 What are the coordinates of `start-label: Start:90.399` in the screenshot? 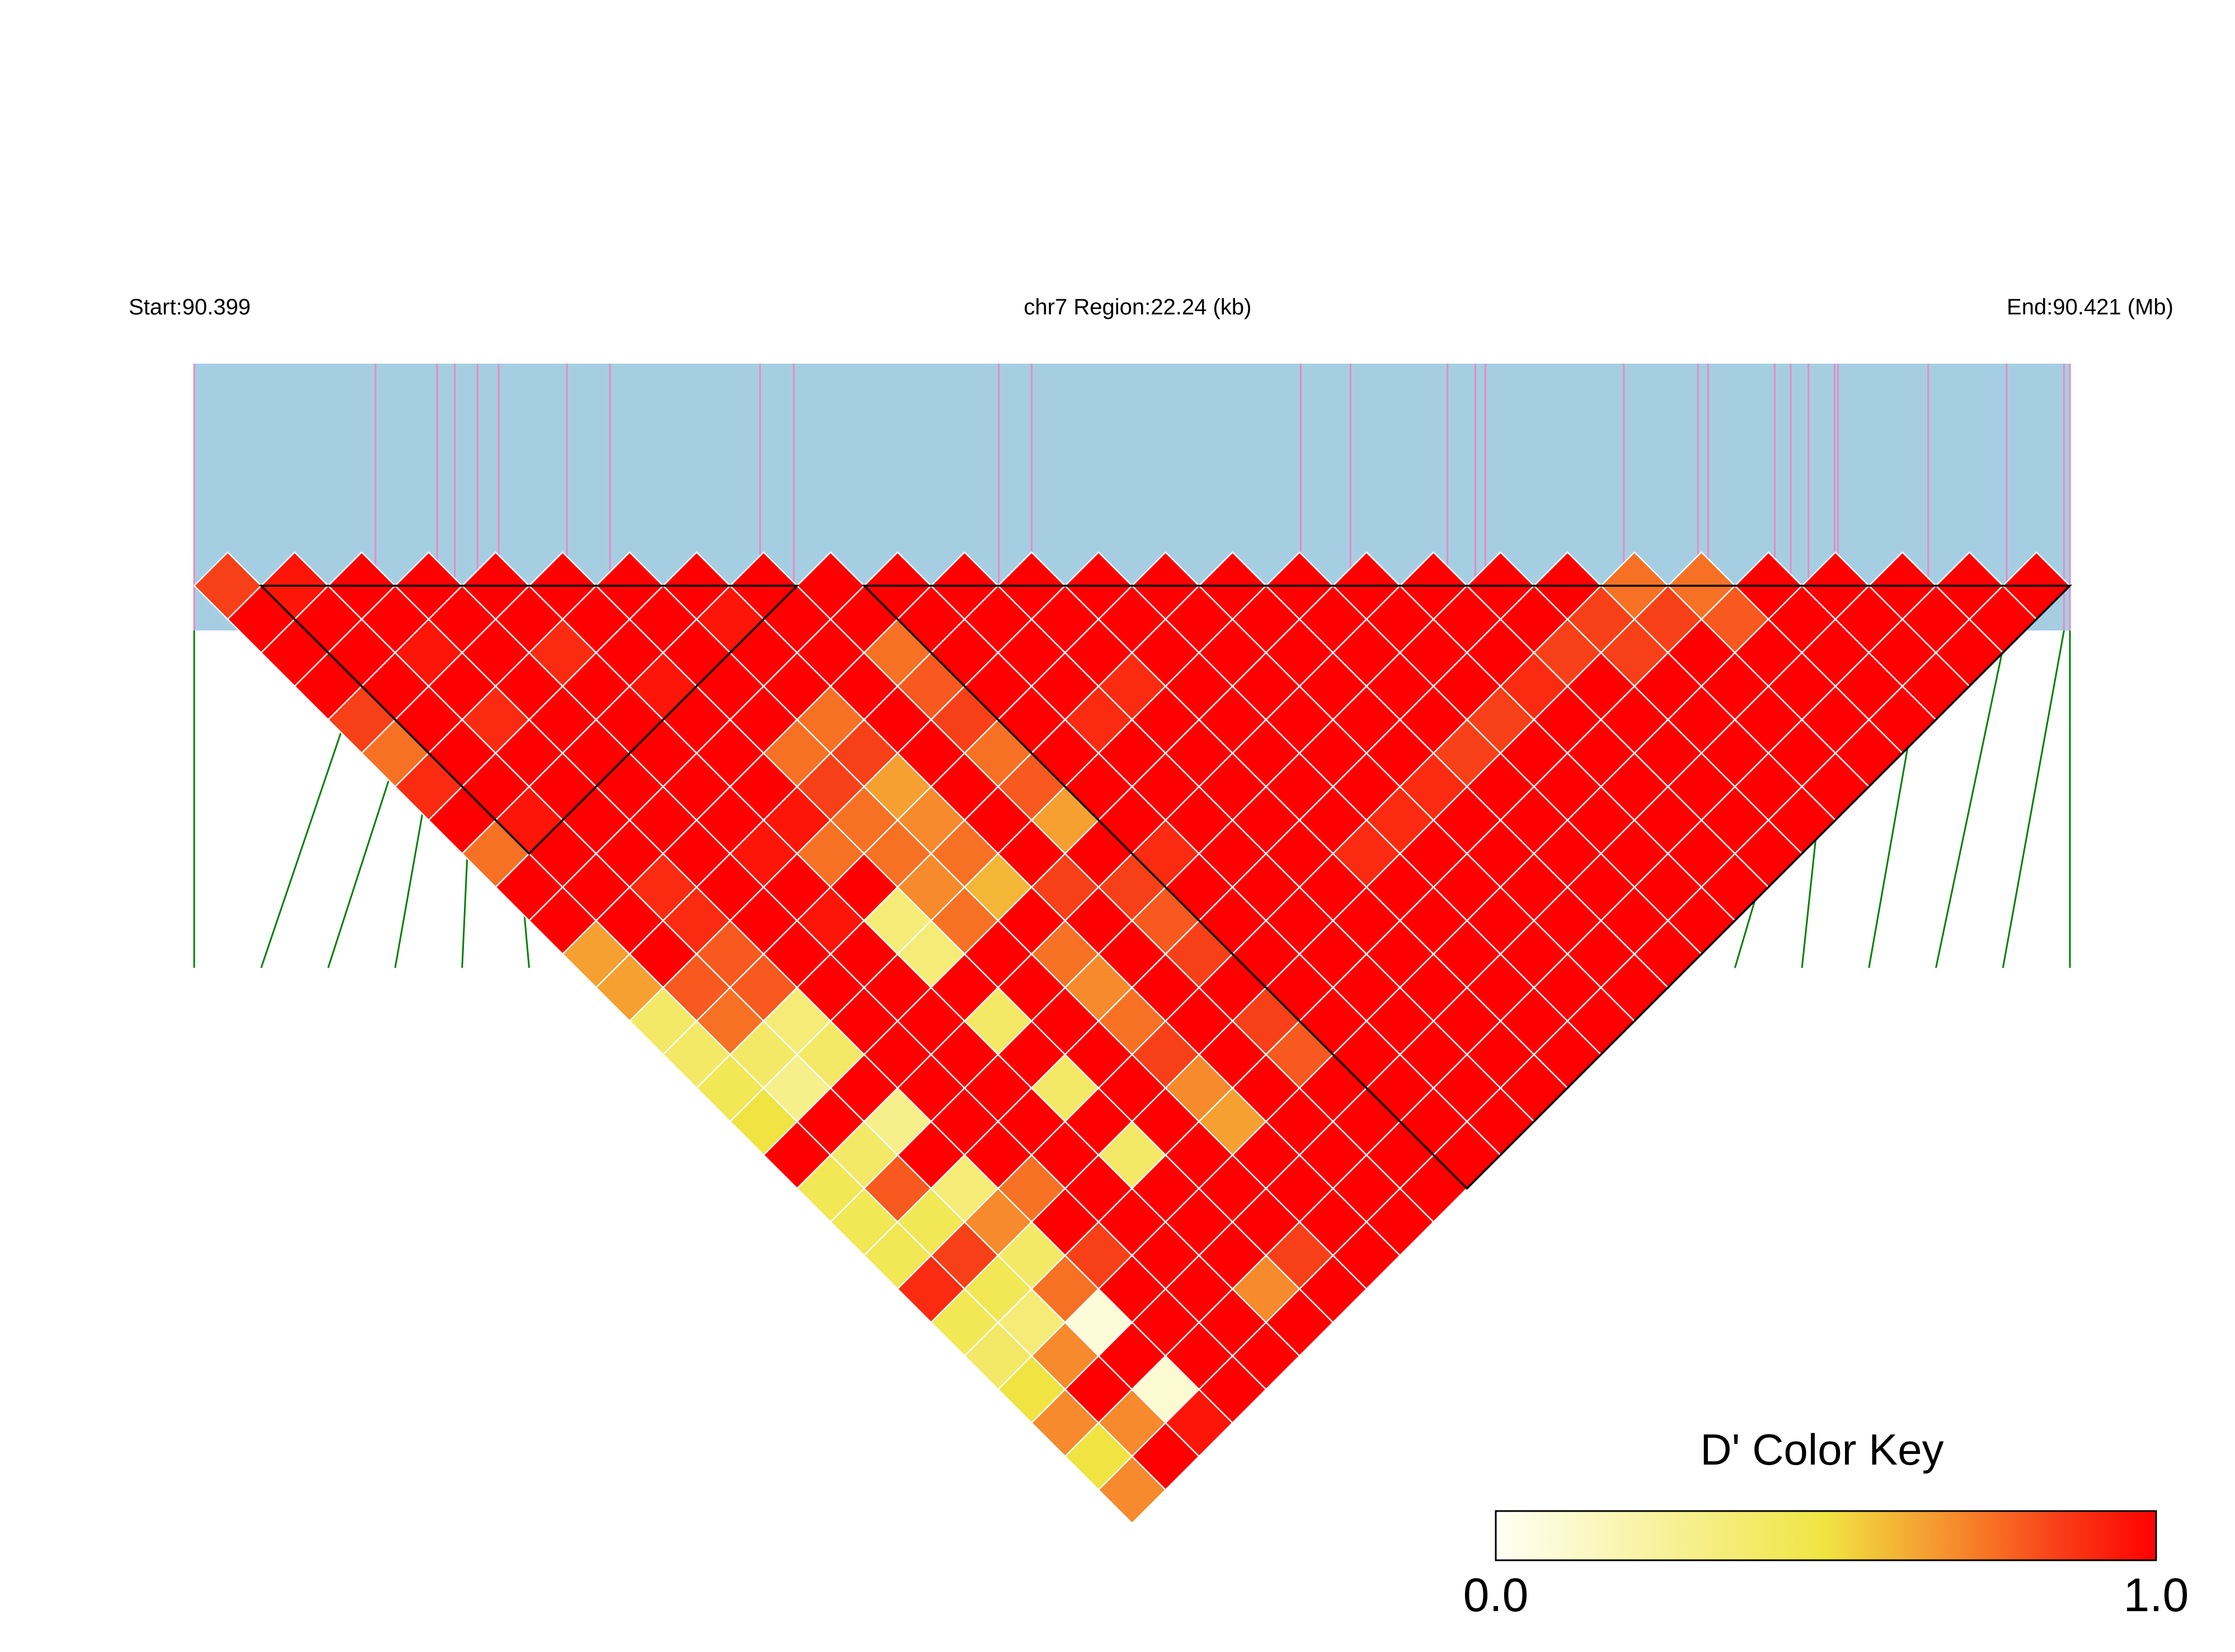 It's located at (190, 307).